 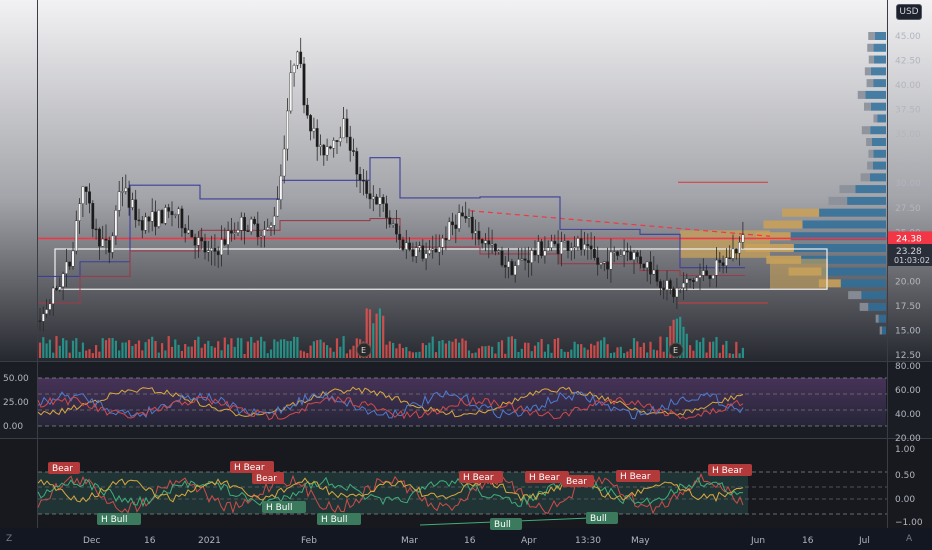 I want to click on osc-right-tick: 0.50, so click(x=905, y=476).